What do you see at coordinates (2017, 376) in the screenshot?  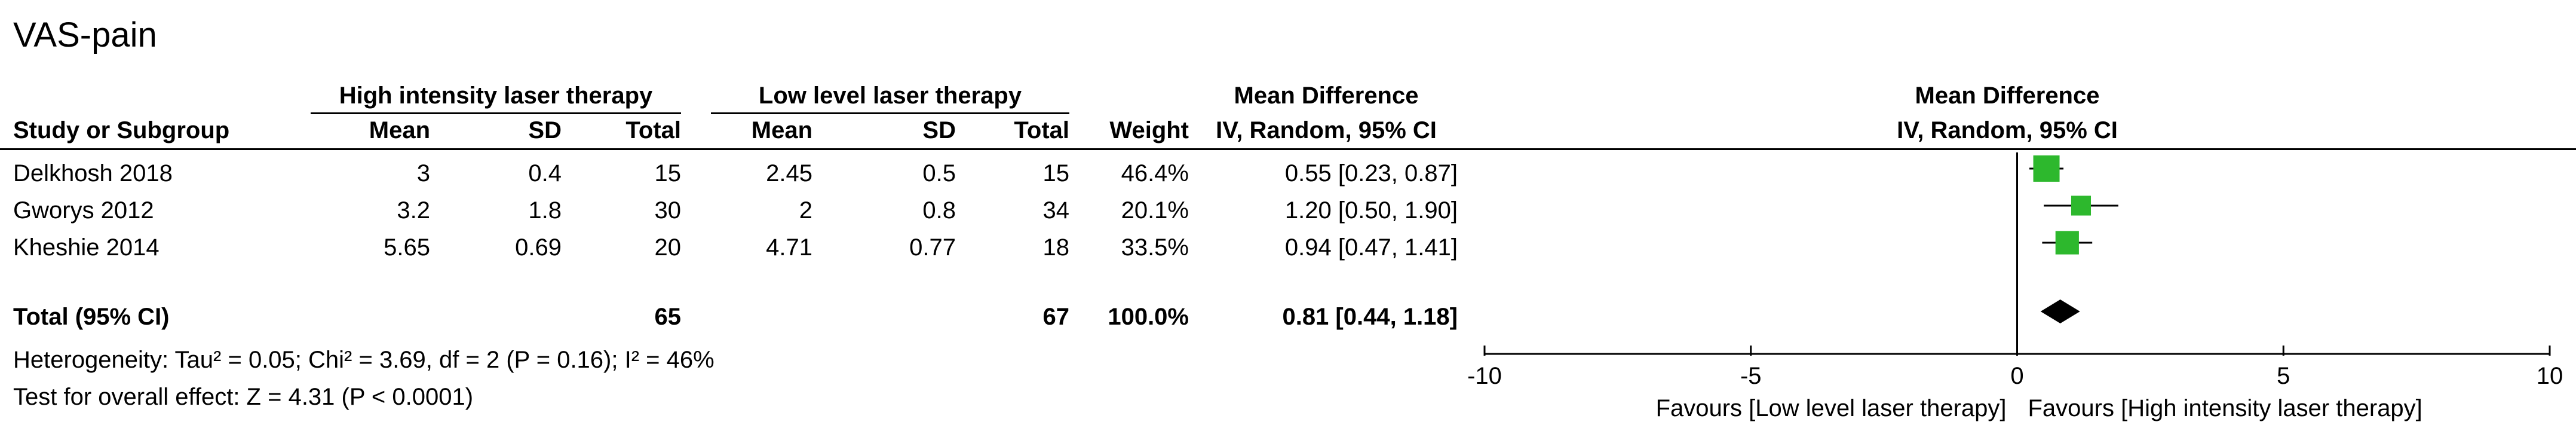 I see `x-tick-label: 0` at bounding box center [2017, 376].